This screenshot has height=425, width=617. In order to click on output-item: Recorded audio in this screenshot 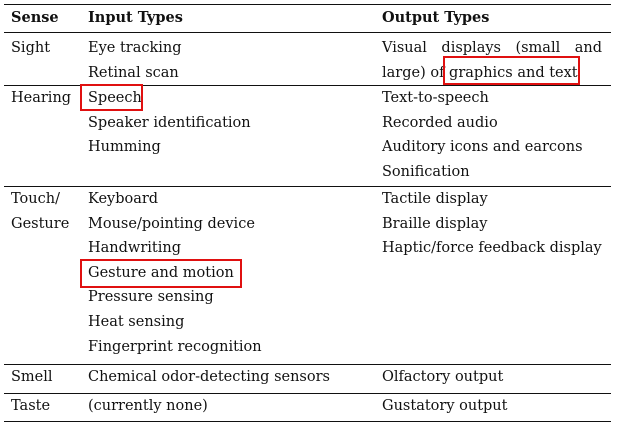, I will do `click(440, 122)`.